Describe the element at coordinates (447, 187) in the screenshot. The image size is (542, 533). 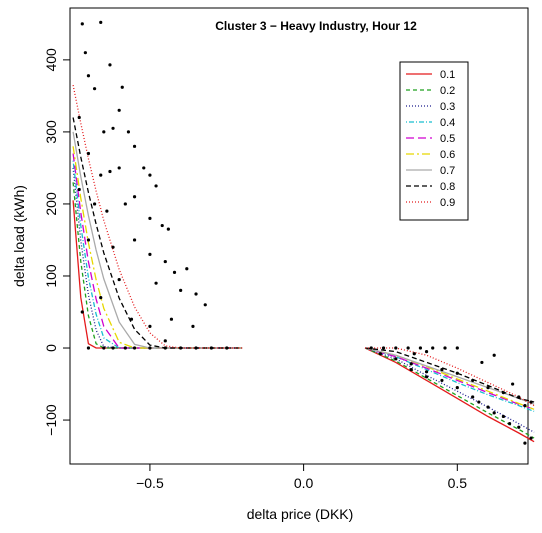
I see `legend-label: 0.8` at that location.